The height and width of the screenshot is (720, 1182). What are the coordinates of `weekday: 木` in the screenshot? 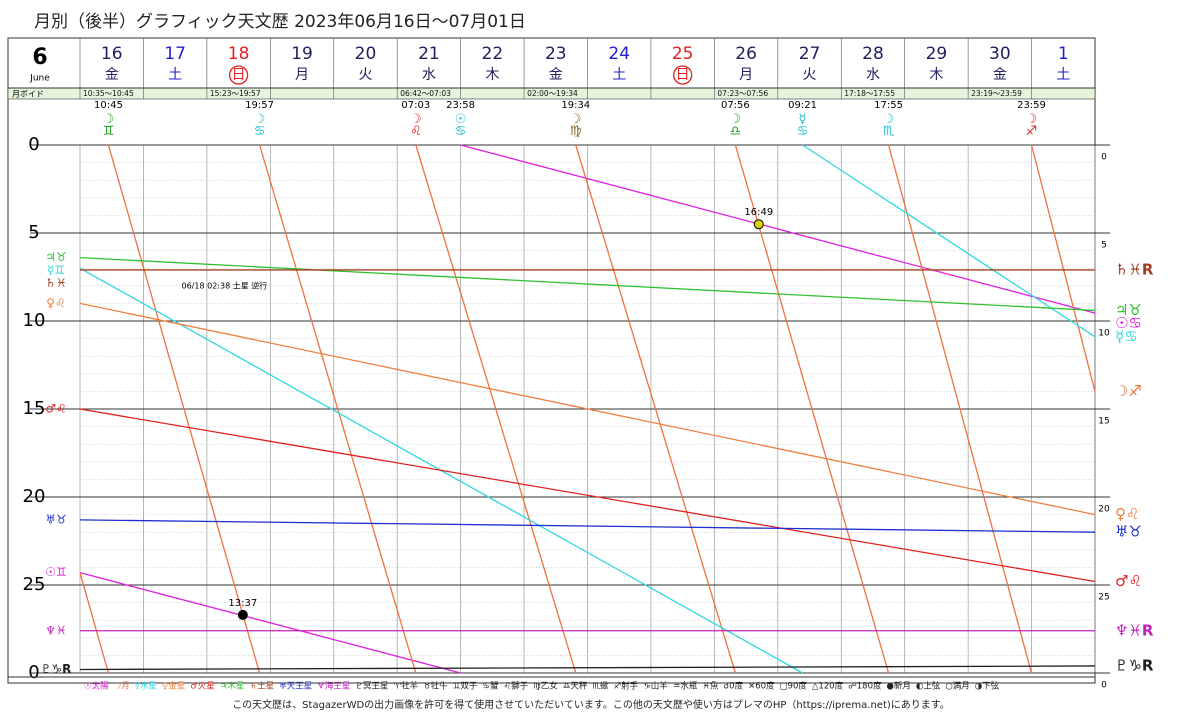 It's located at (936, 75).